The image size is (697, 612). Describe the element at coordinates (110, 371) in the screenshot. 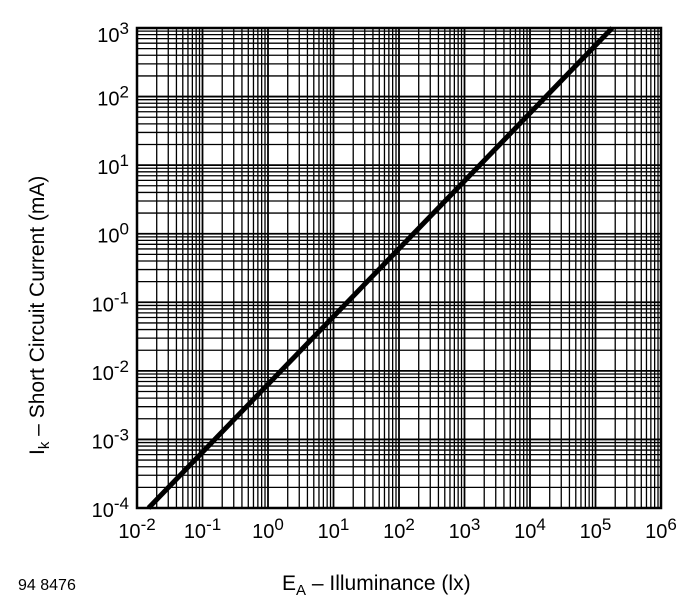

I see `y-tick-label: 10⁻²` at that location.